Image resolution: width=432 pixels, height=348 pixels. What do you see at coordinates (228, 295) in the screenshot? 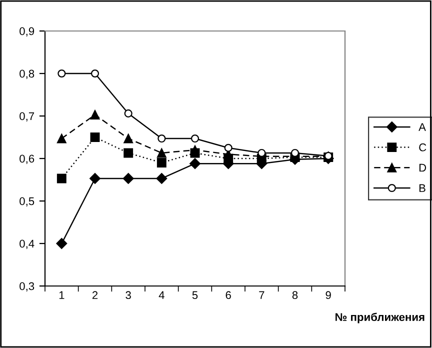
I see `x-tick-label: 6` at bounding box center [228, 295].